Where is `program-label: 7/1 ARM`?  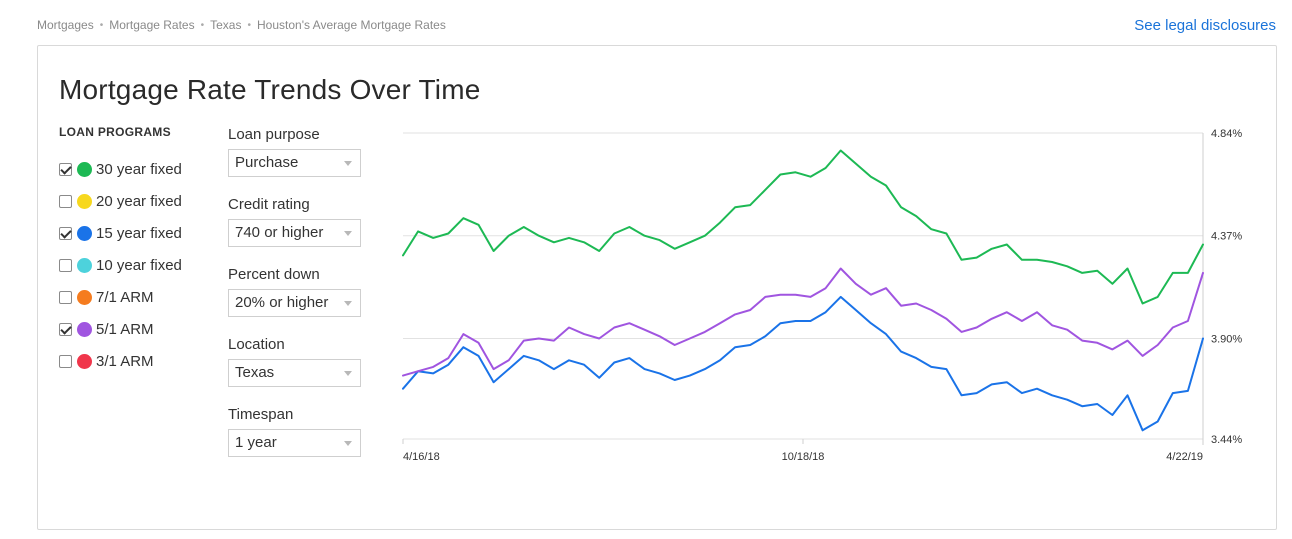
program-label: 7/1 ARM is located at coordinates (125, 297).